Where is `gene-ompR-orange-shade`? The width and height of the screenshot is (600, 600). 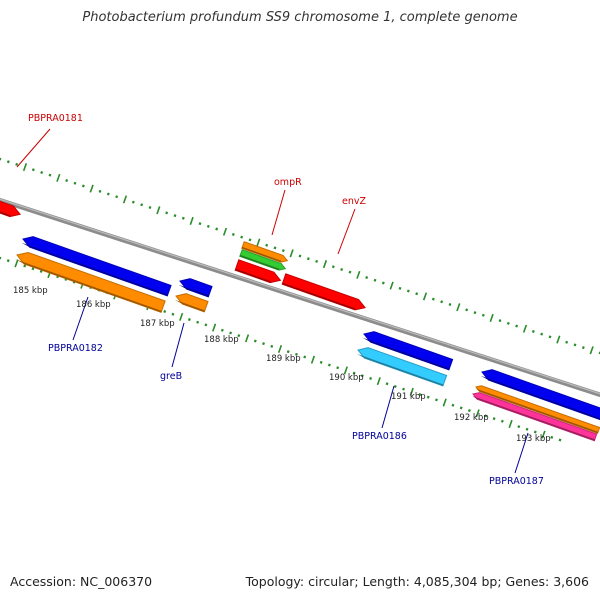
gene-ompR-orange-shade is located at coordinates (261, 254).